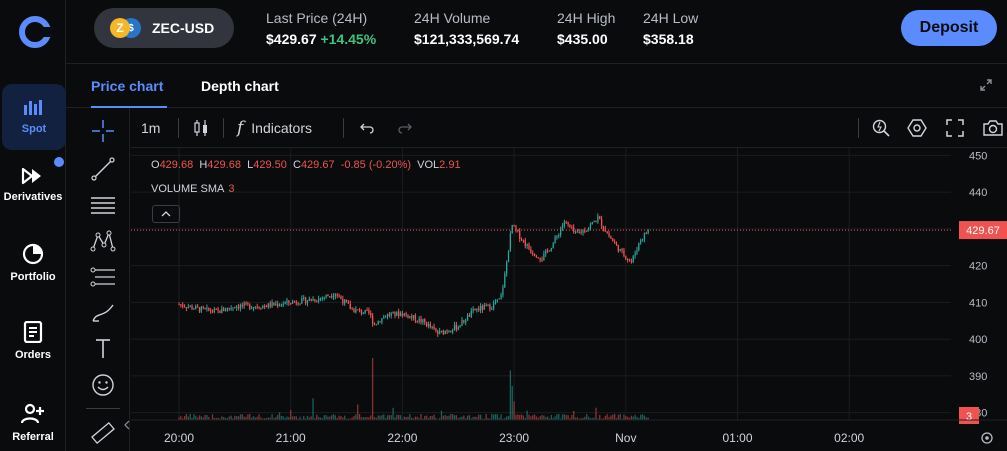  What do you see at coordinates (103, 241) in the screenshot?
I see `pattern-tool` at bounding box center [103, 241].